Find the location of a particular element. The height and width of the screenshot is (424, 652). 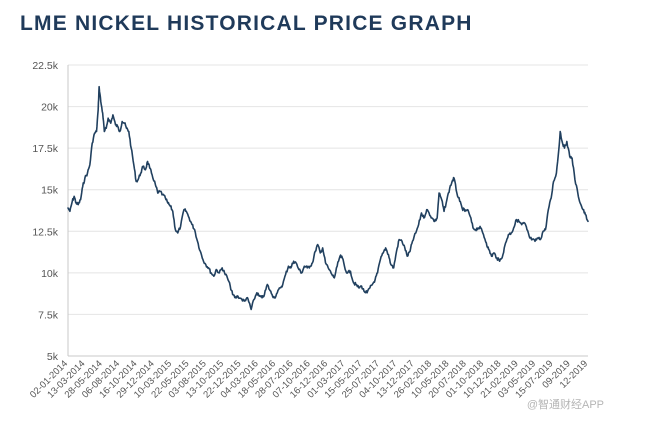

chart-title: LME NICKEL HISTORICAL PRICE GRAPH is located at coordinates (246, 23).